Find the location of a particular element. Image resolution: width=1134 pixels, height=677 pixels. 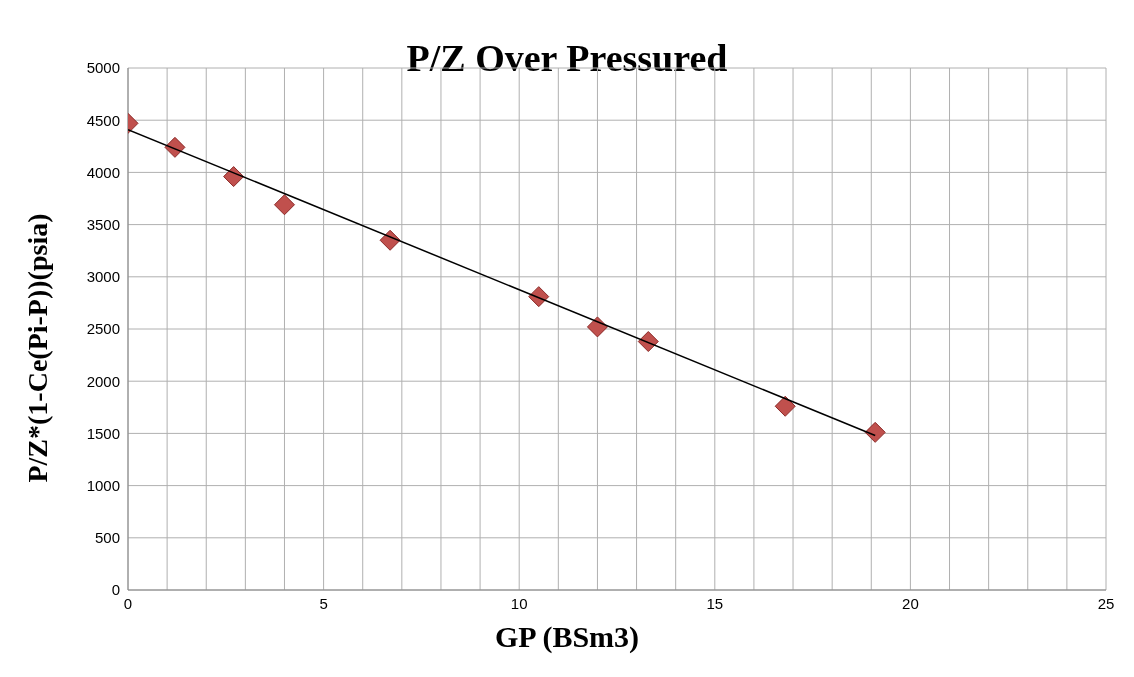

y-tick-label: 3000 is located at coordinates (103, 277).